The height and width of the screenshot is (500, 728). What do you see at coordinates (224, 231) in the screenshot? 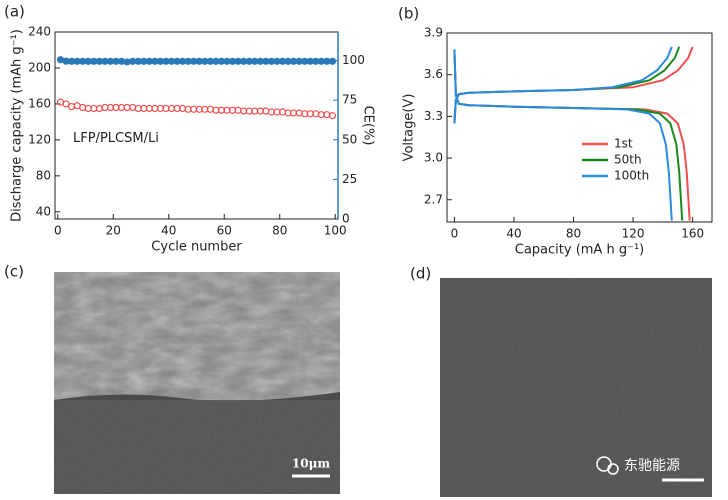
I see `x-tick-label: 60` at bounding box center [224, 231].